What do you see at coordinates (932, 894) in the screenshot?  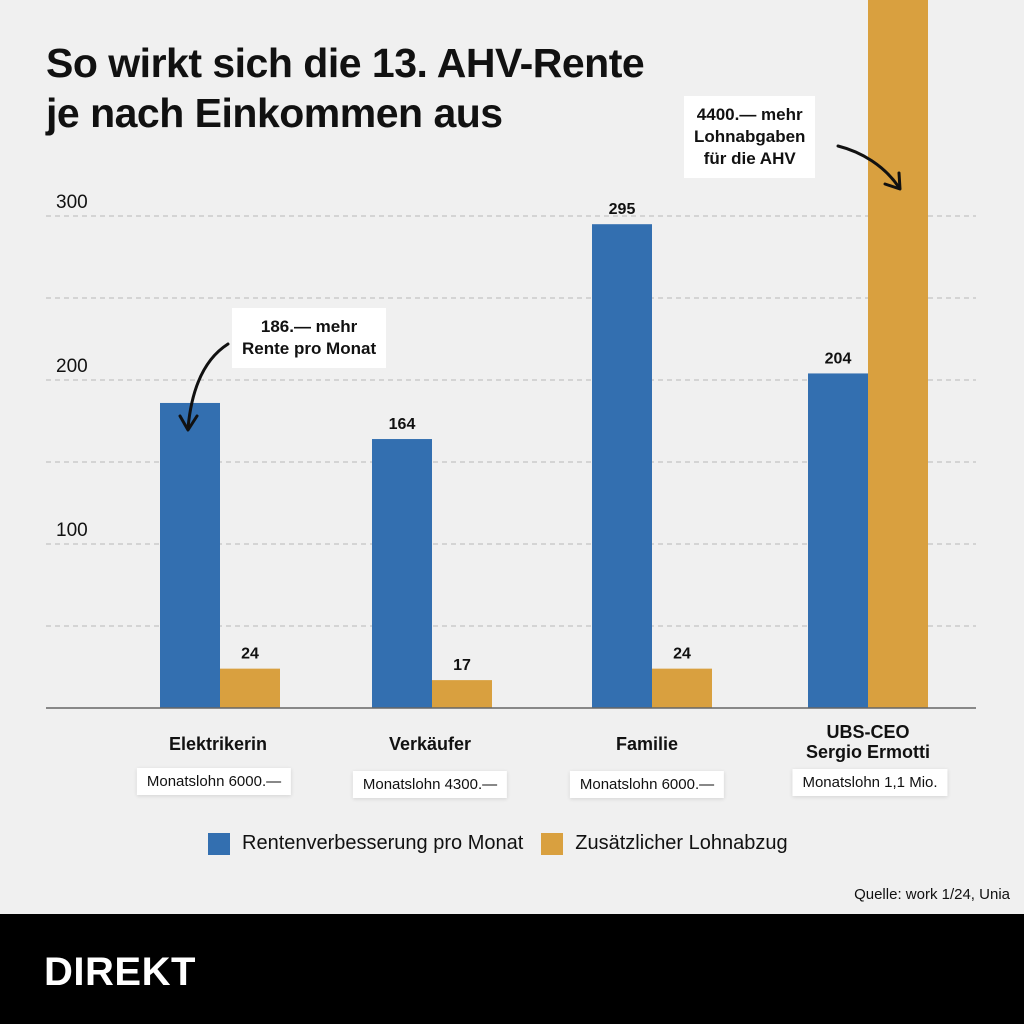 I see `source-note: Quelle: work 1/24, Unia` at bounding box center [932, 894].